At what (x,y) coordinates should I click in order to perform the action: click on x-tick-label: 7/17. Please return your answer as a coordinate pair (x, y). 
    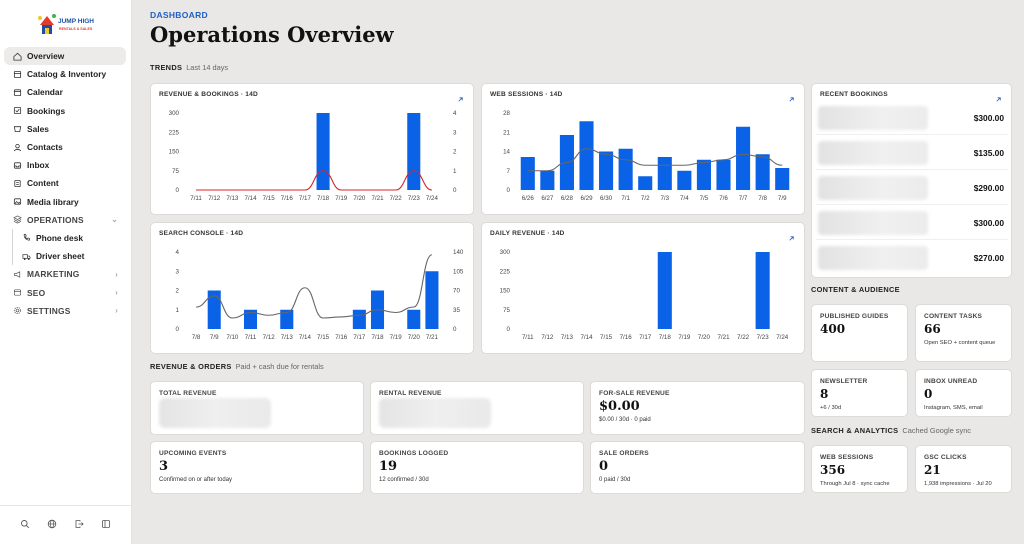
    Looking at the image, I should click on (645, 337).